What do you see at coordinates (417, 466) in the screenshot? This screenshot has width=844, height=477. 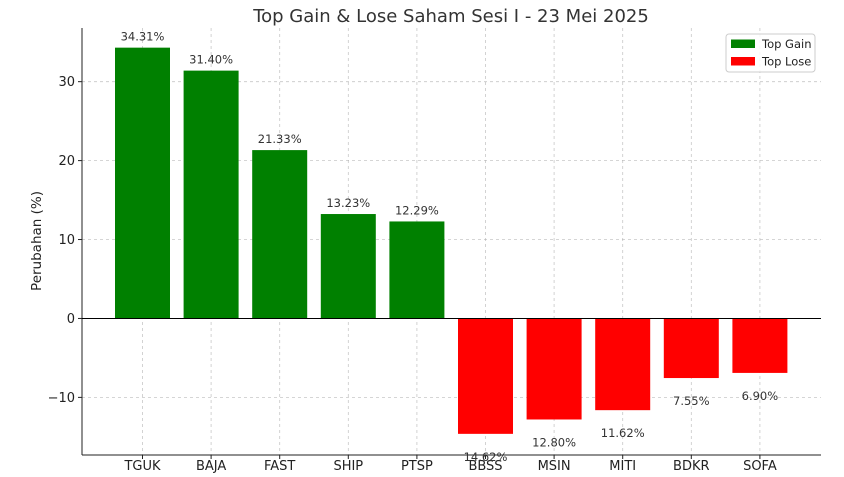 I see `x-tick-label-ptsp: PTSP` at bounding box center [417, 466].